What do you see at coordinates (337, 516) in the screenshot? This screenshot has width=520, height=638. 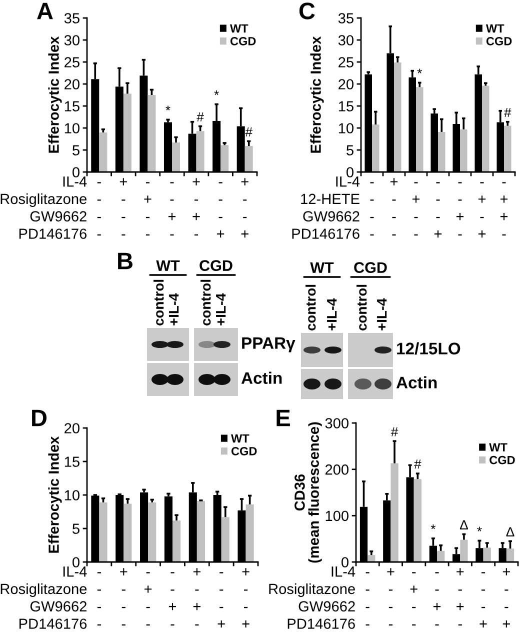 I see `y-tick-label: 100` at bounding box center [337, 516].